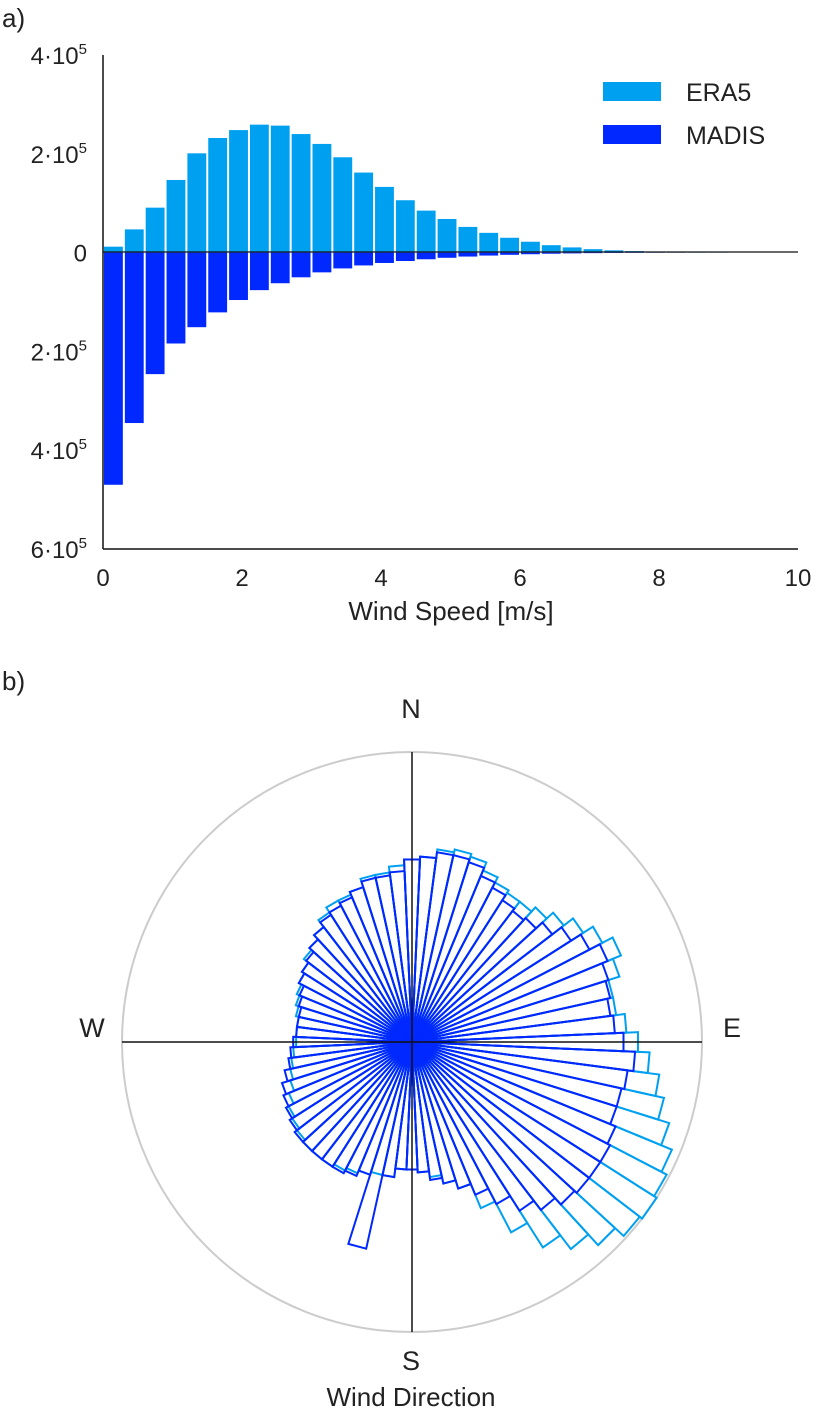 Image resolution: width=829 pixels, height=1415 pixels. Describe the element at coordinates (658, 578) in the screenshot. I see `x-tick-label: 8` at that location.